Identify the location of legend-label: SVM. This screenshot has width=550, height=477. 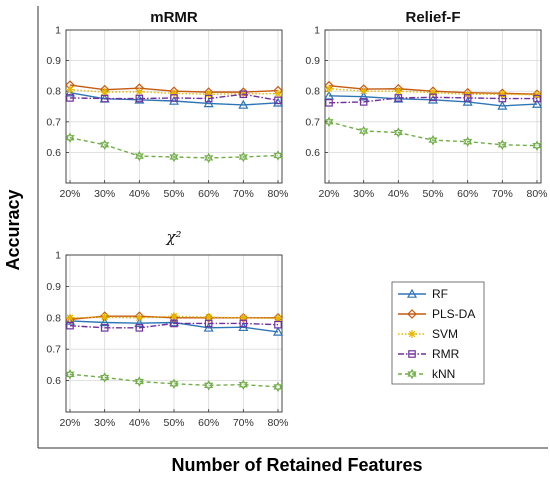
(445, 334).